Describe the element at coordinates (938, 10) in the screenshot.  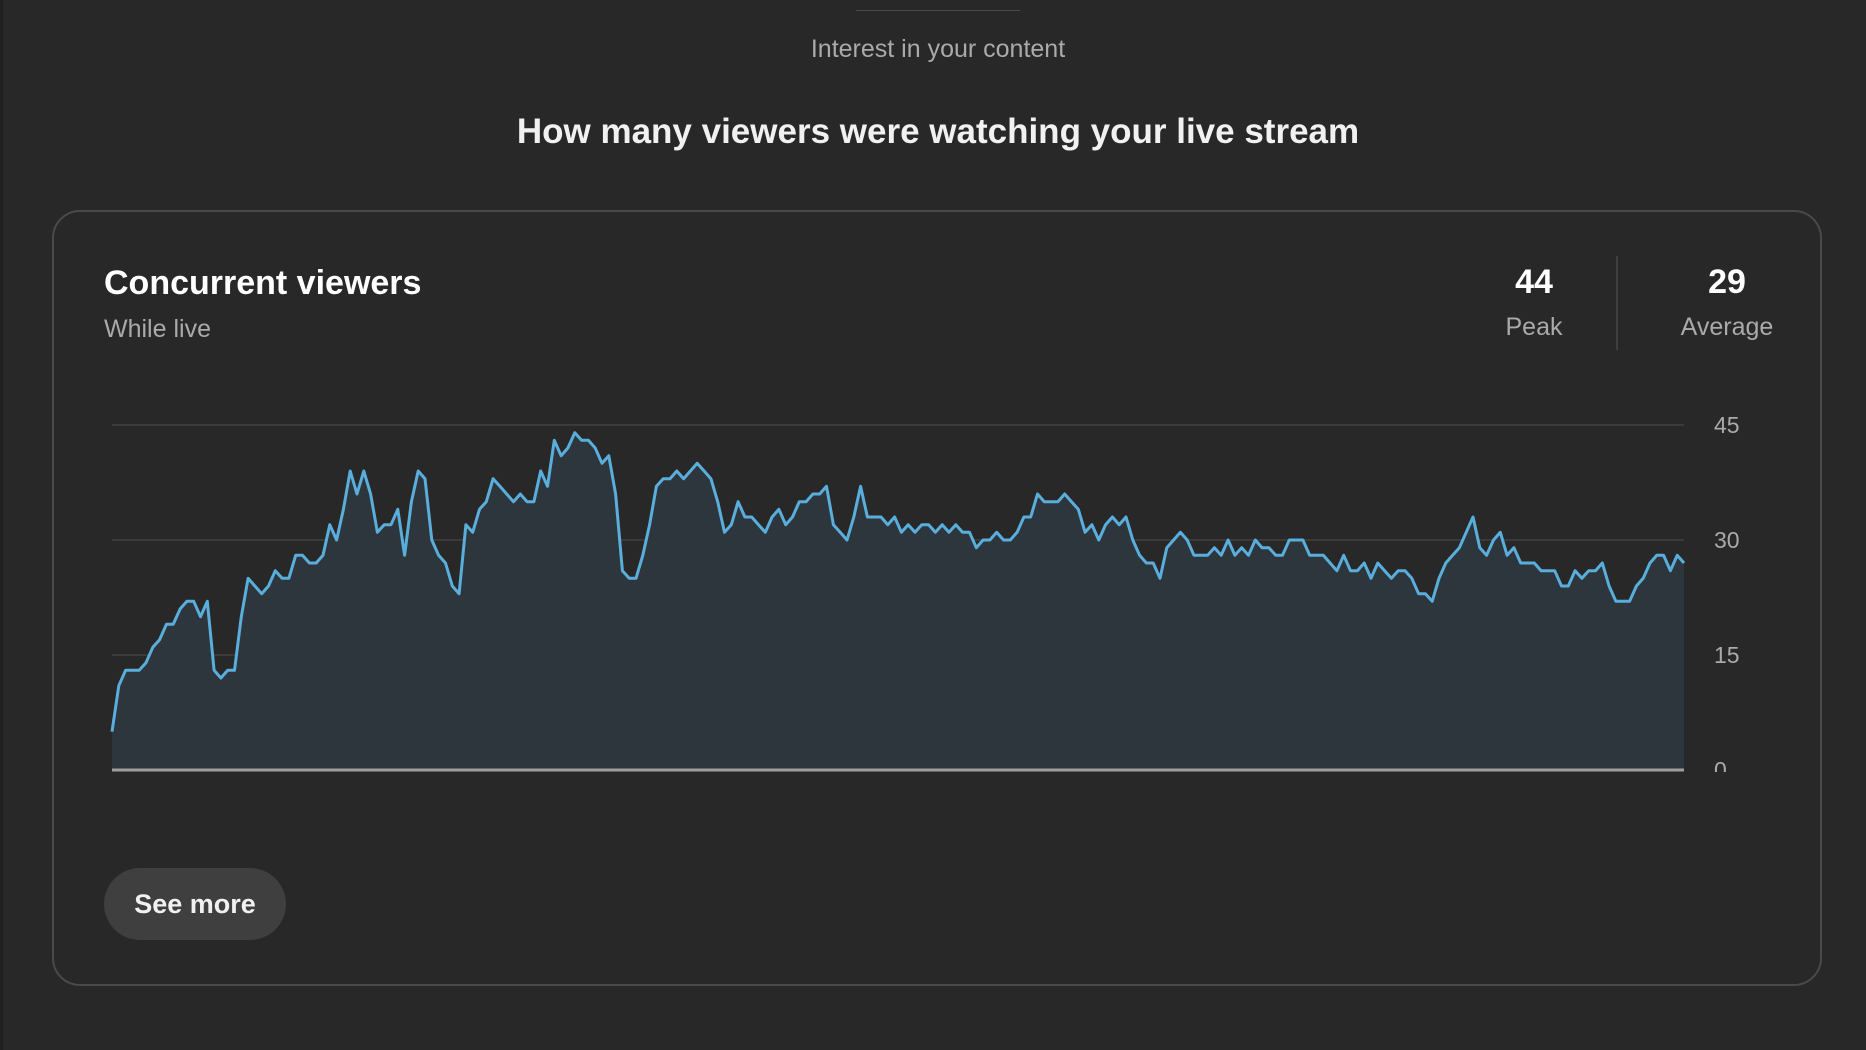
I see `section-divider` at that location.